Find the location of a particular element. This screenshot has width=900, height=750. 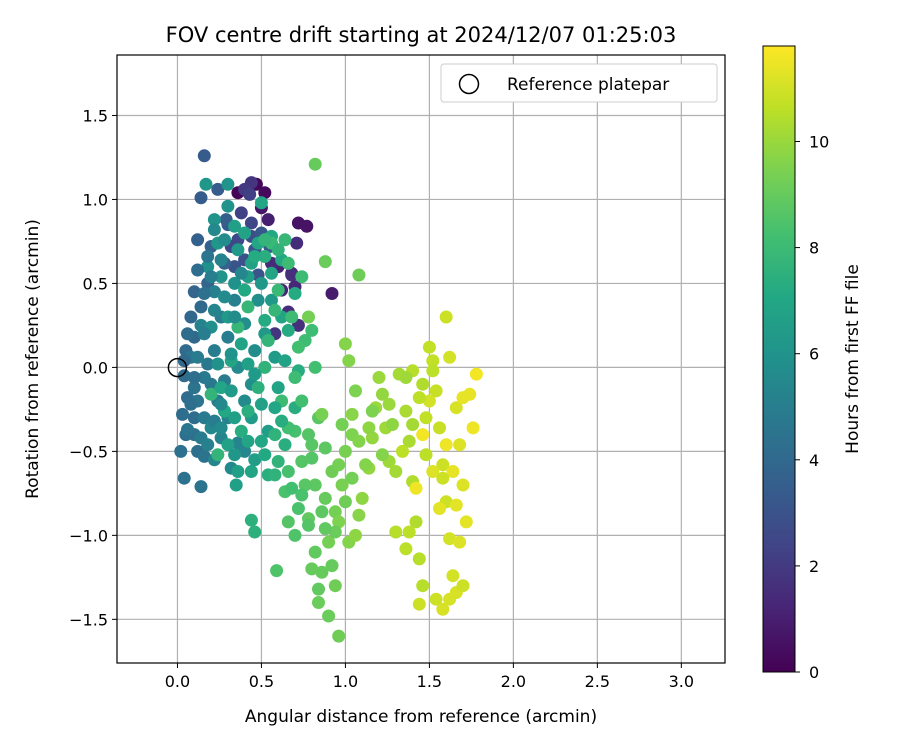

y-tick-label: 0.0 is located at coordinates (95, 367).